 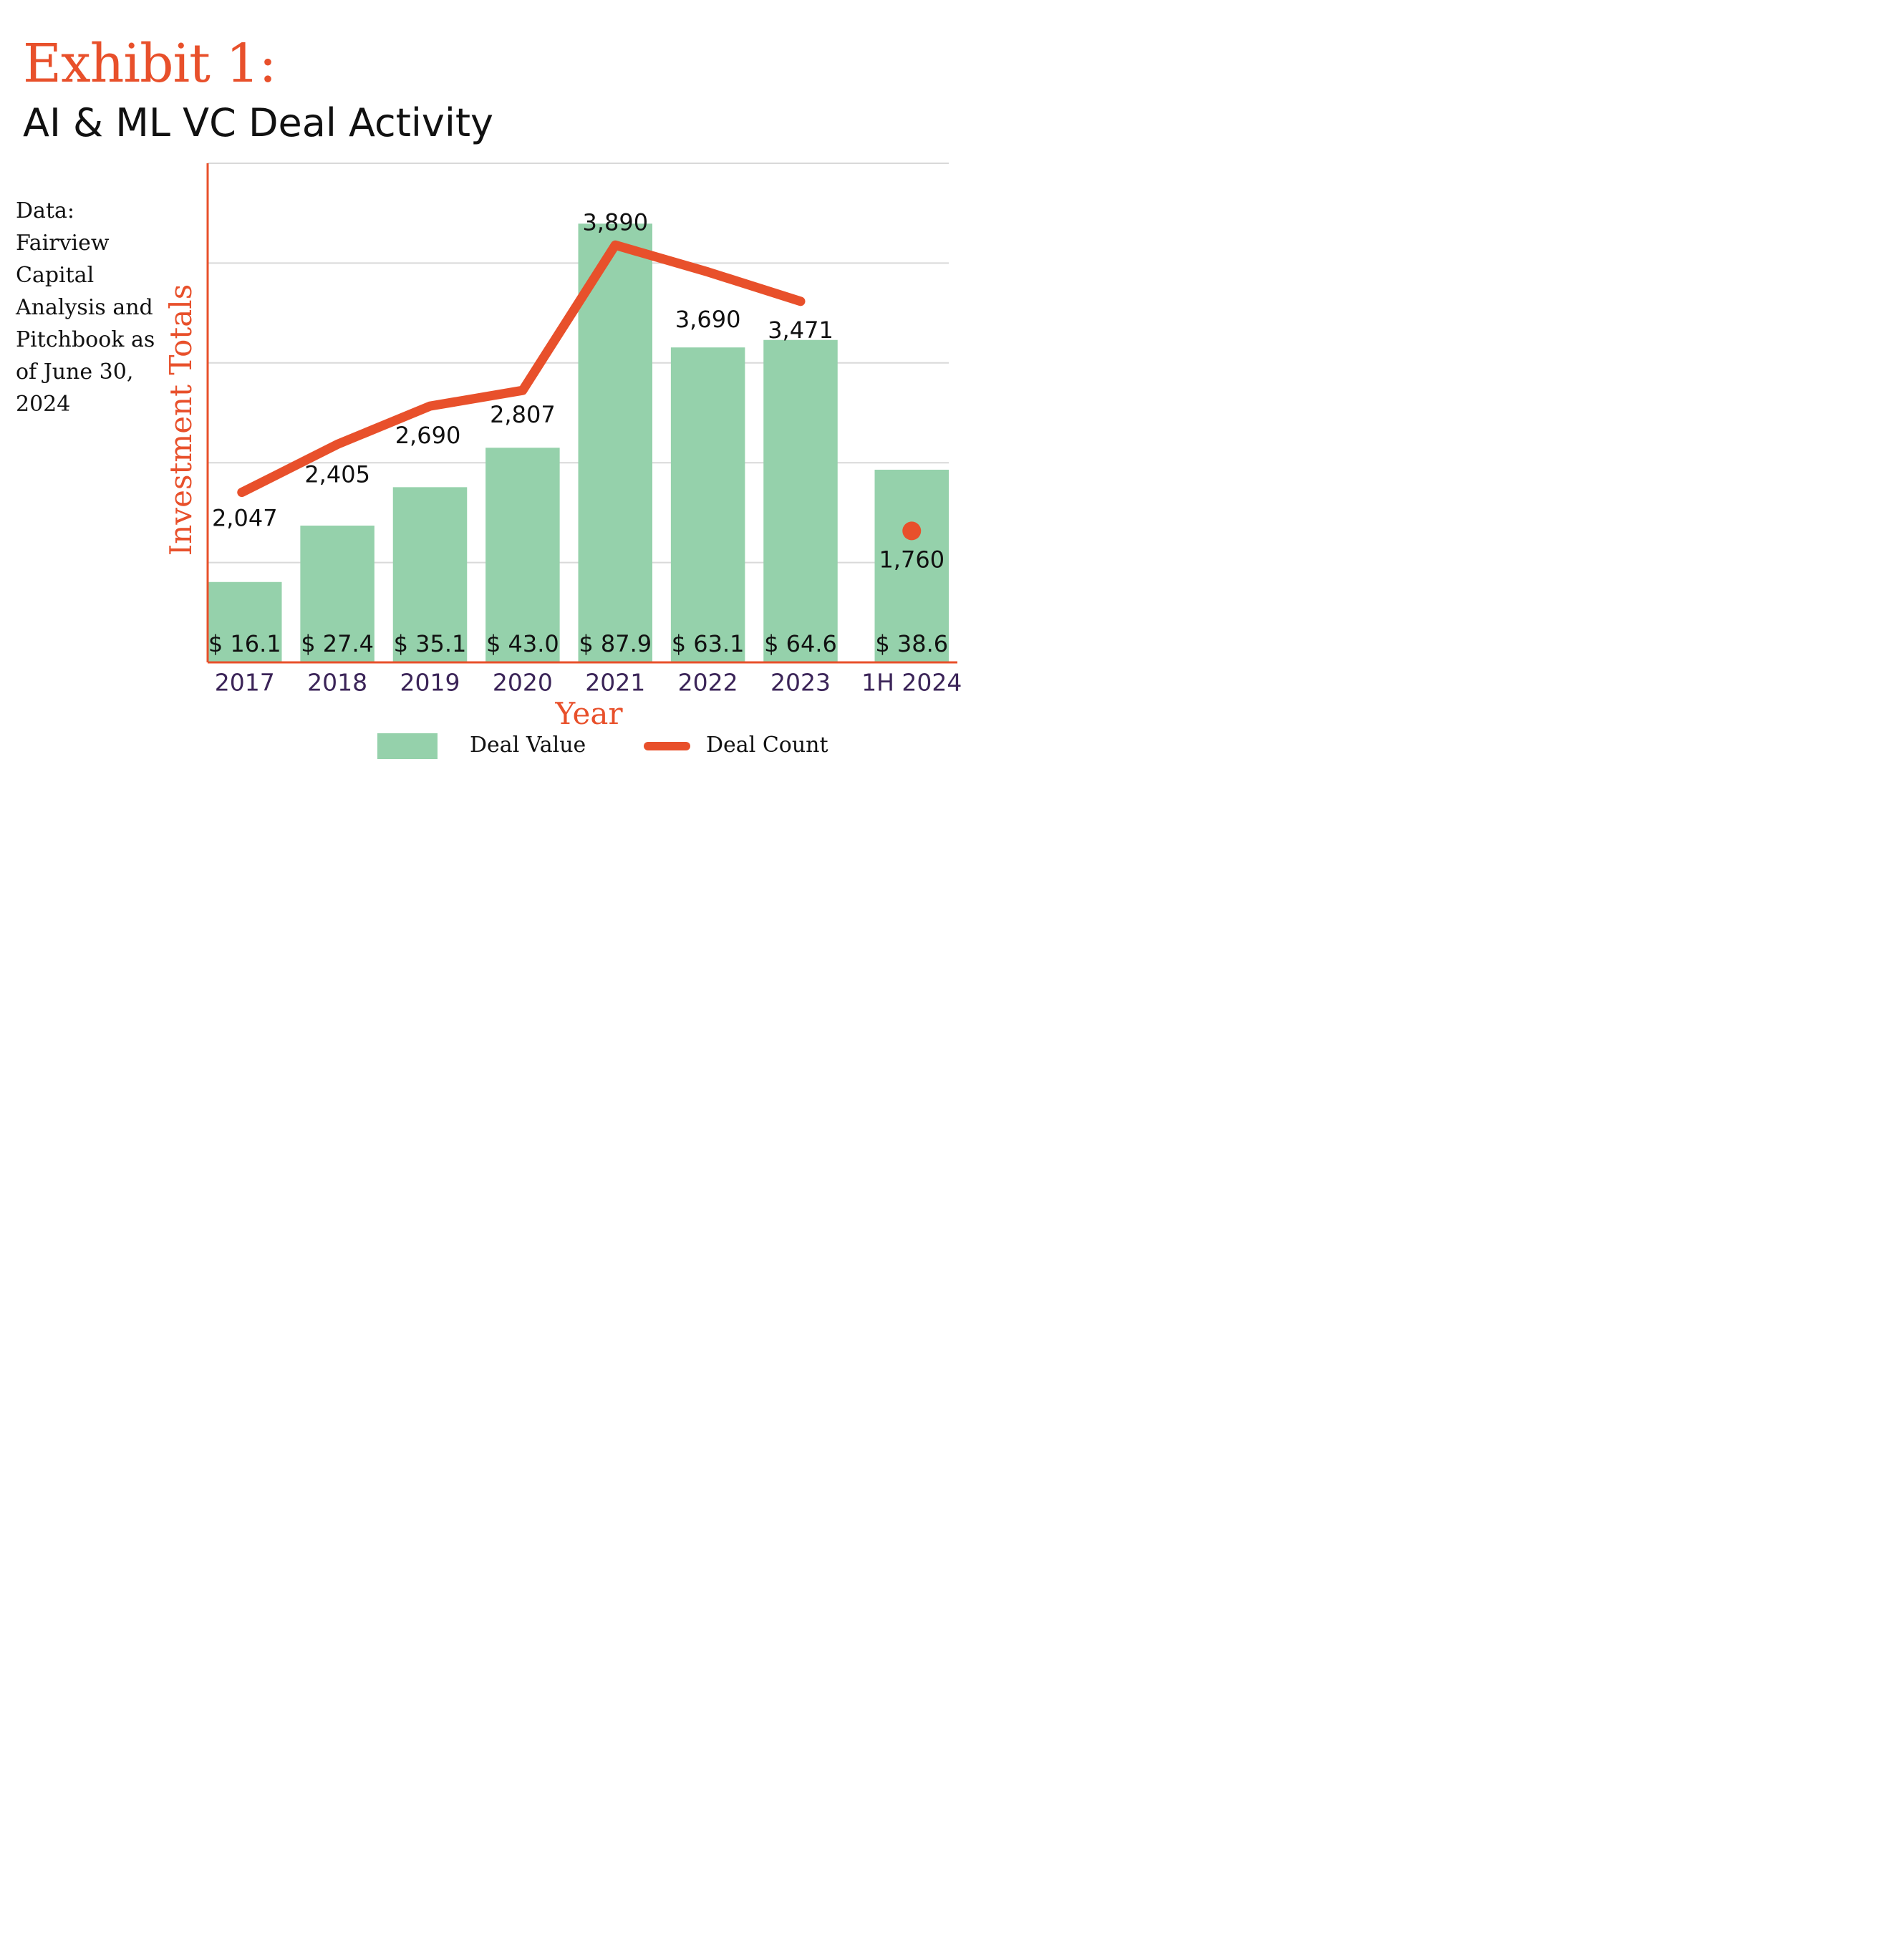 What do you see at coordinates (407, 746) in the screenshot?
I see `legend-swatch-deal-value` at bounding box center [407, 746].